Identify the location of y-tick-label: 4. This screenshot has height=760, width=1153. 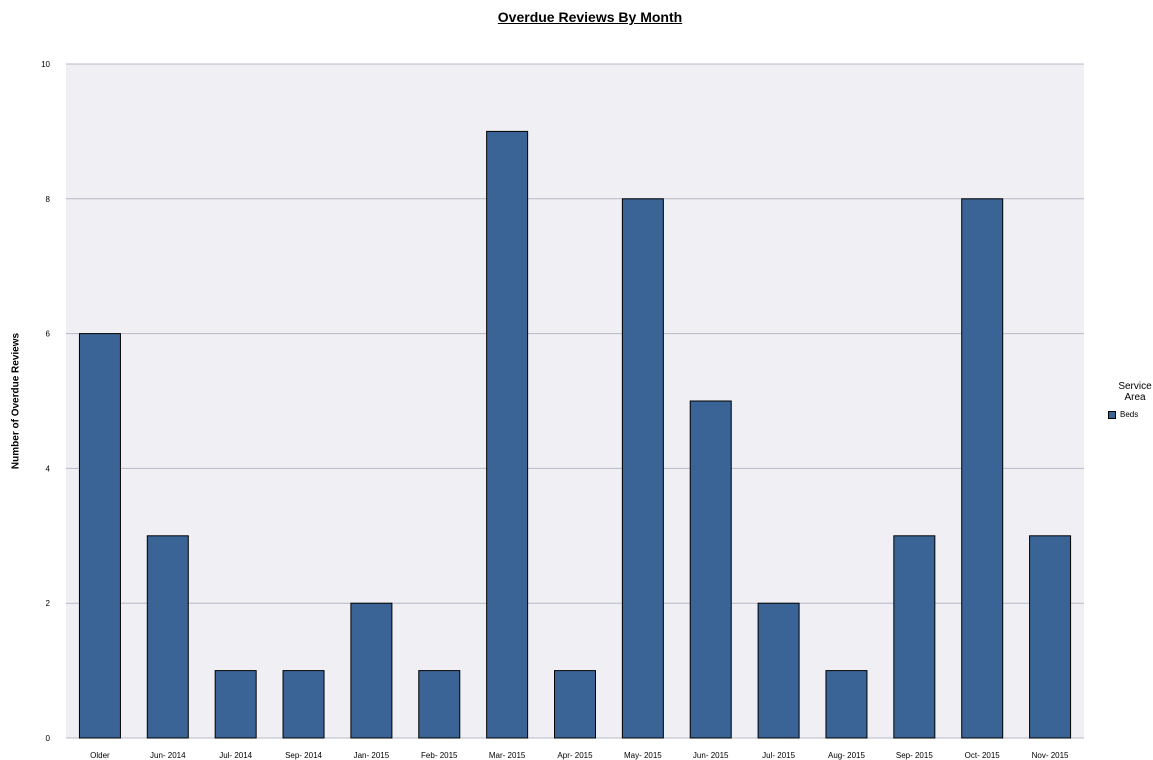
(48, 468).